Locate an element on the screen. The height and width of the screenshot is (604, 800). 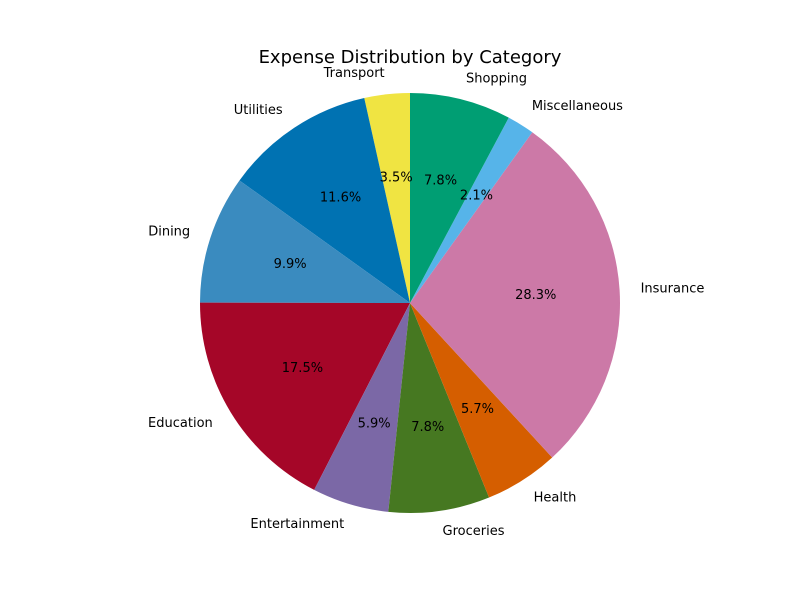
percentage-label-groceries: 7.8% is located at coordinates (427, 427).